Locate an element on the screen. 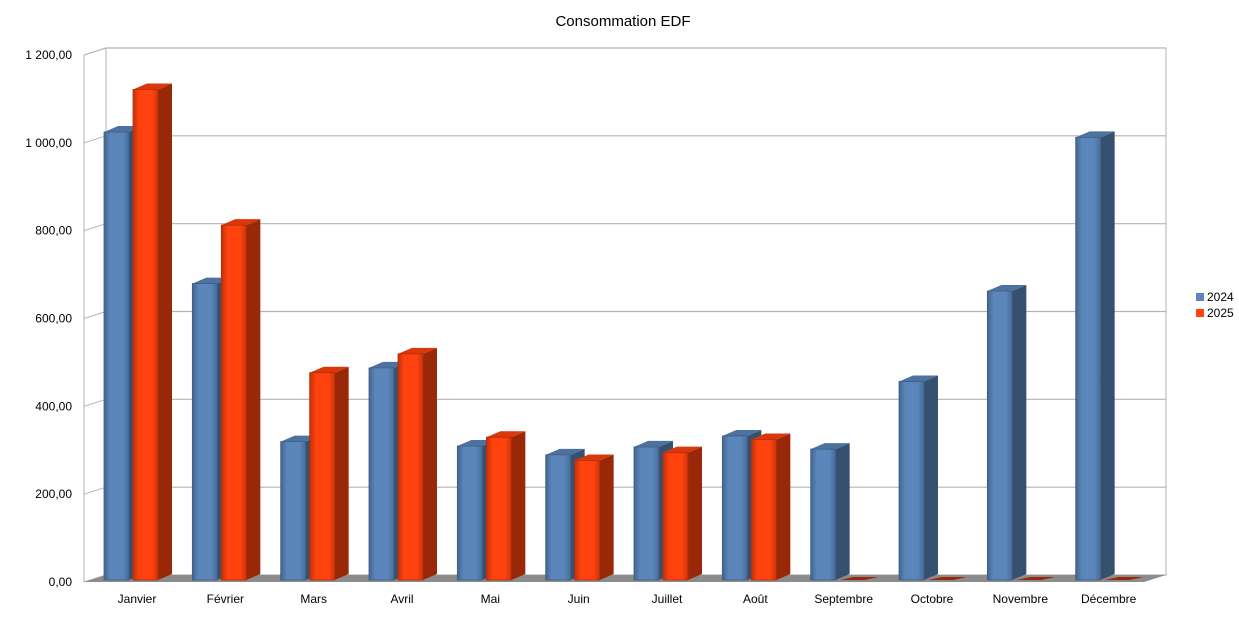  y-tick-label: 800,00 is located at coordinates (53, 231).